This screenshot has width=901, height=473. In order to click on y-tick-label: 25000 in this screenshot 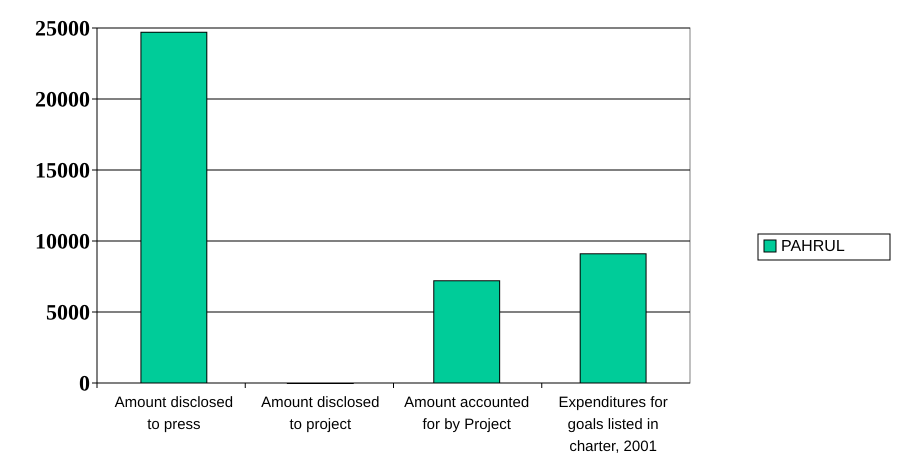, I will do `click(62, 28)`.